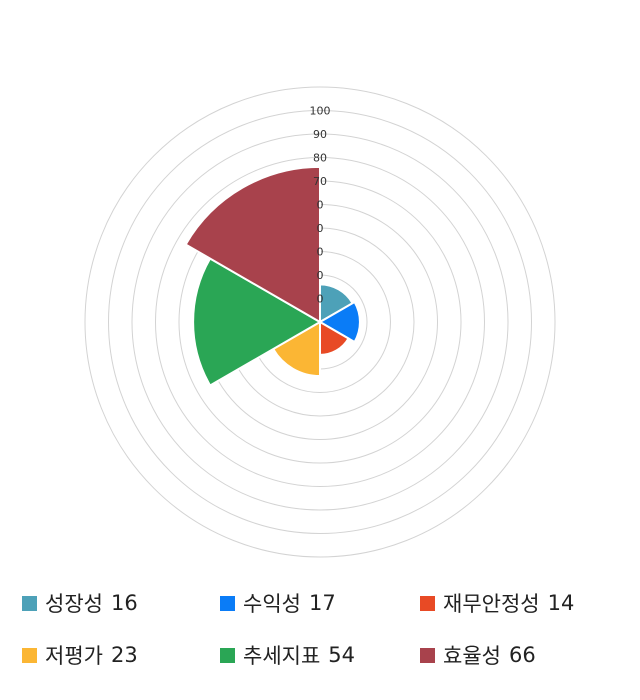  What do you see at coordinates (561, 603) in the screenshot?
I see `legend-value: 14` at bounding box center [561, 603].